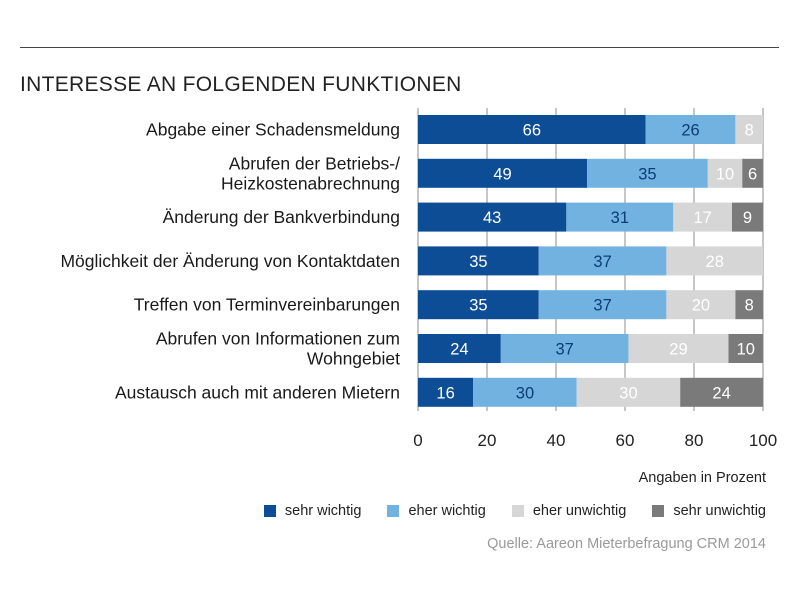 The height and width of the screenshot is (601, 800). Describe the element at coordinates (763, 440) in the screenshot. I see `x-tick-label: 100` at that location.